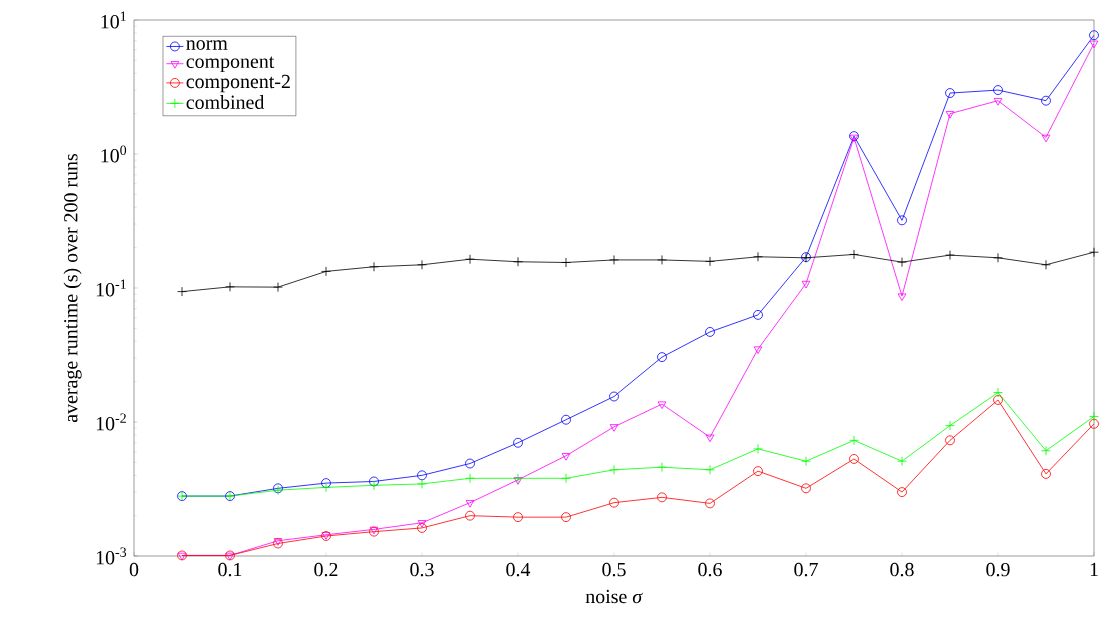 Image resolution: width=1107 pixels, height=642 pixels. Describe the element at coordinates (230, 569) in the screenshot. I see `x-tick-label: 0.1` at that location.